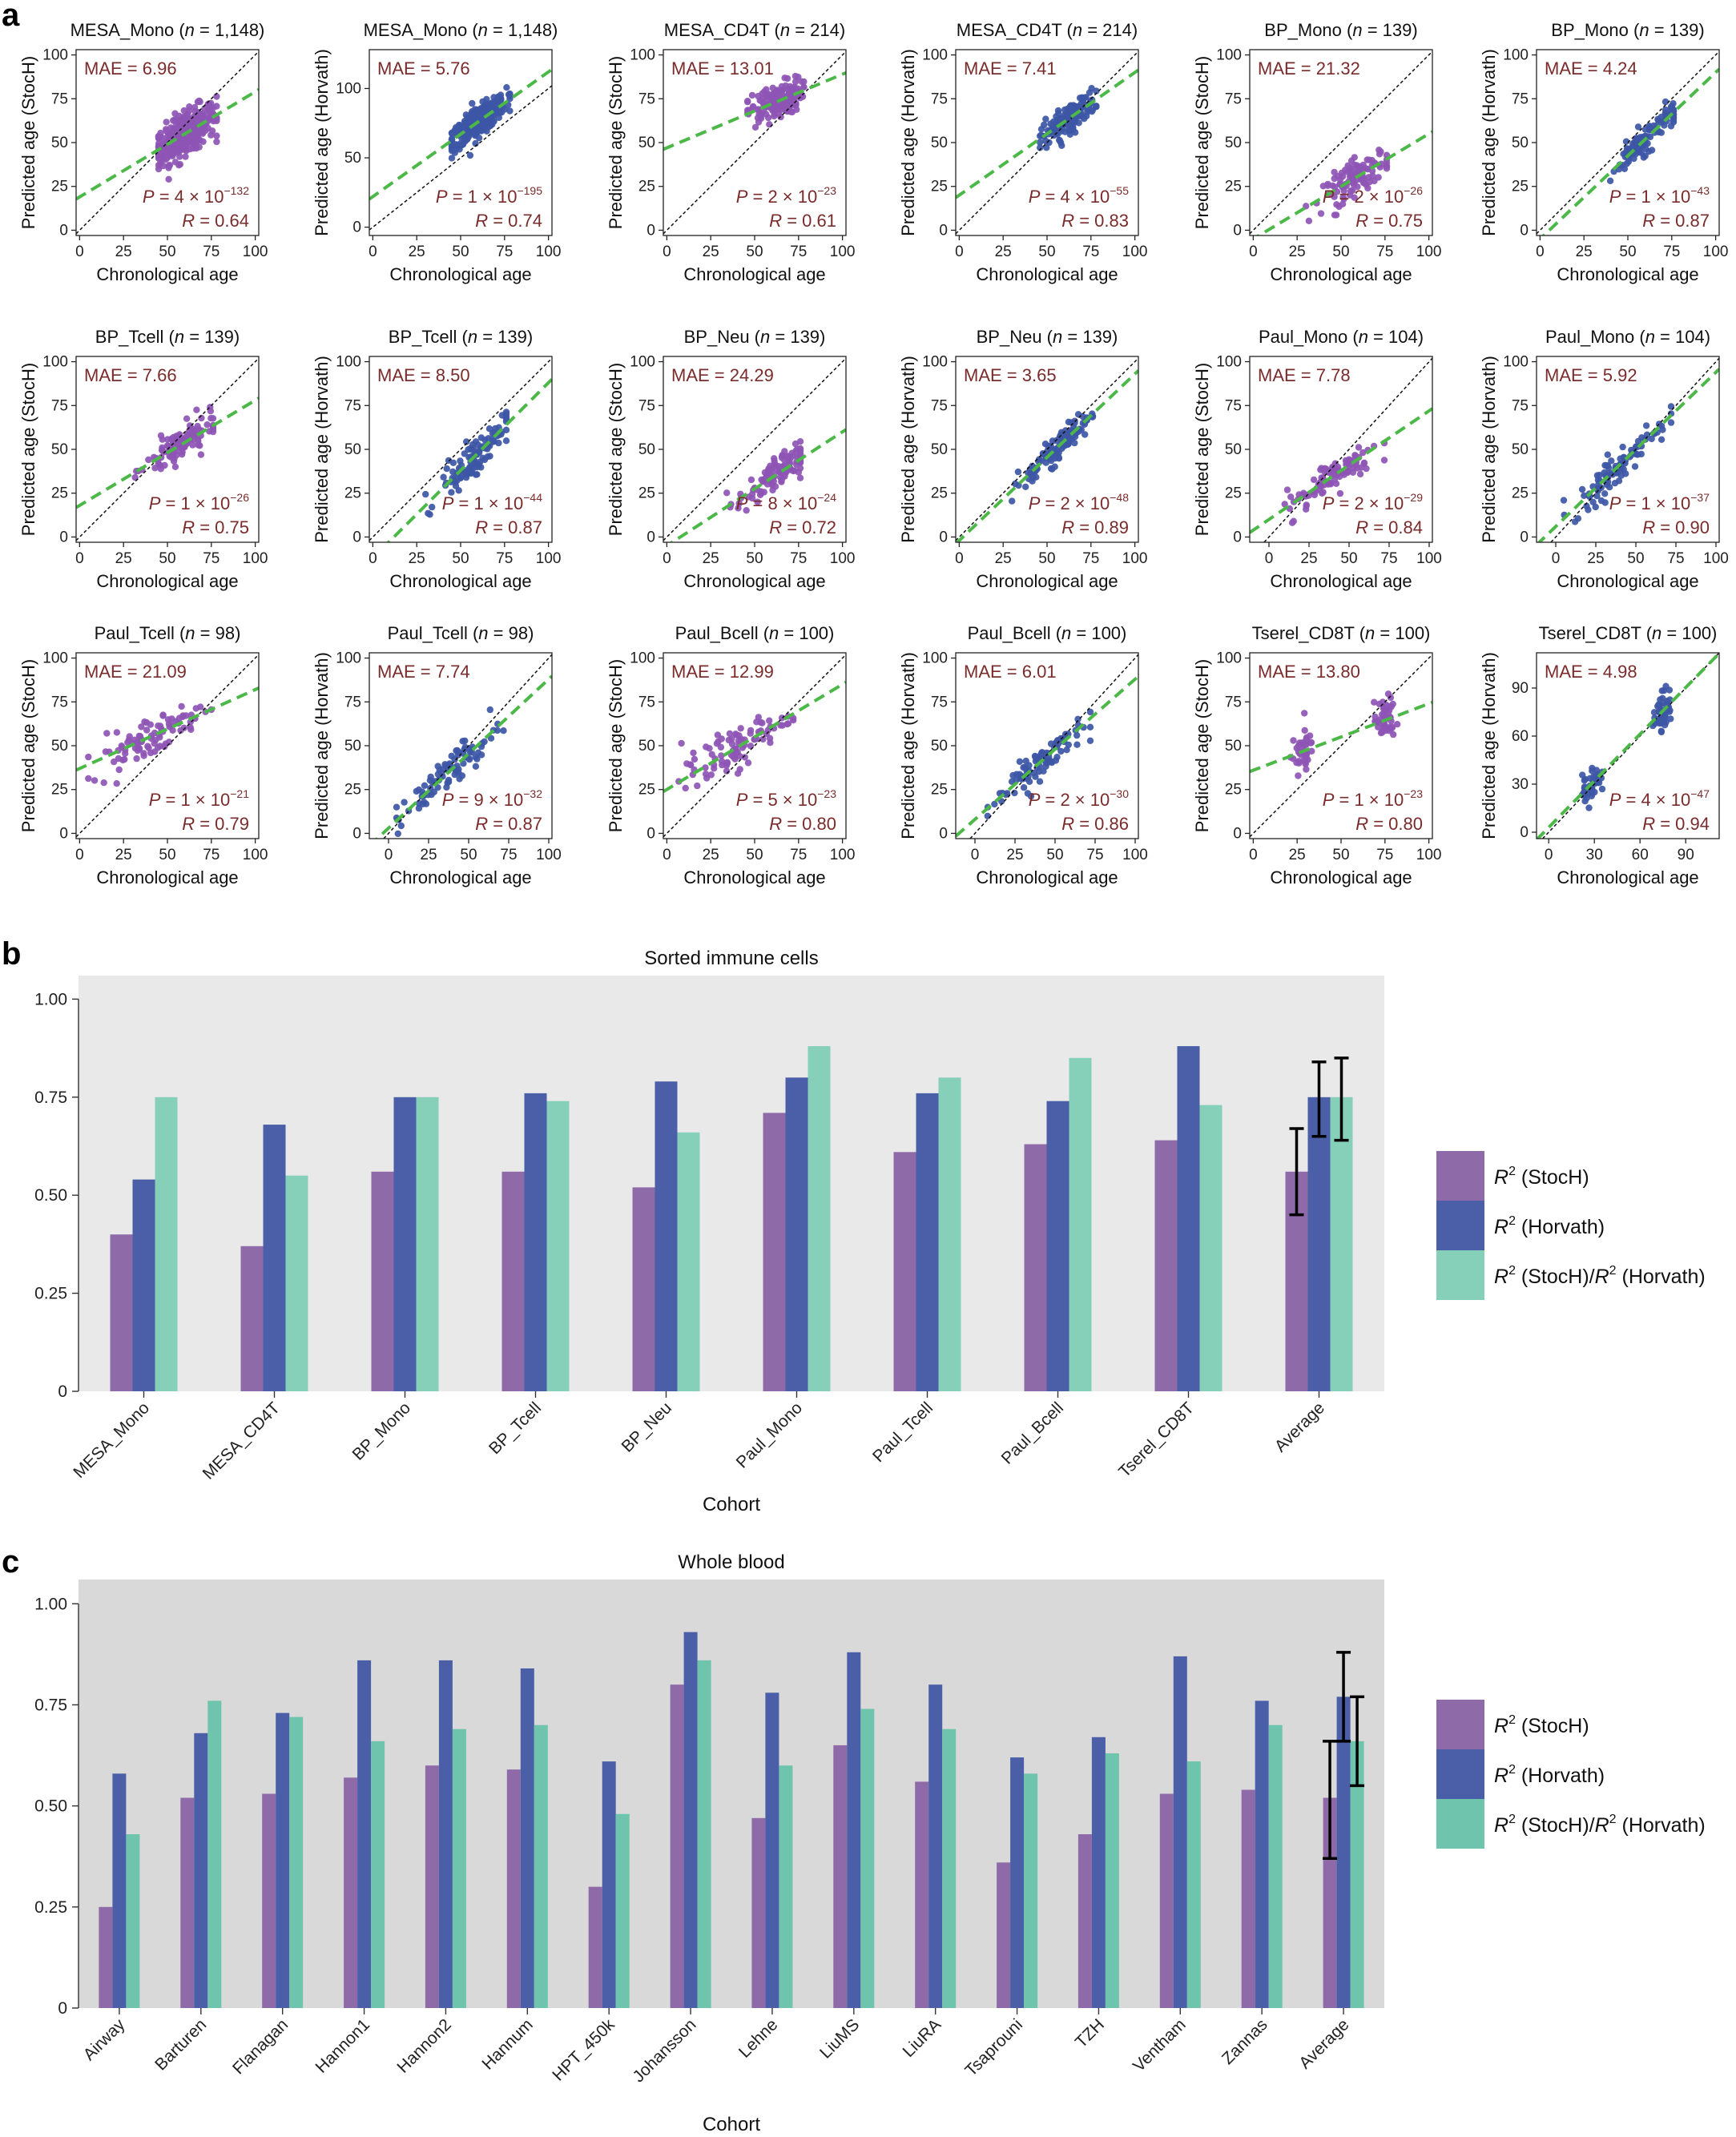 The image size is (1736, 2137). I want to click on p-mantissa: = 1 × 10, so click(483, 197).